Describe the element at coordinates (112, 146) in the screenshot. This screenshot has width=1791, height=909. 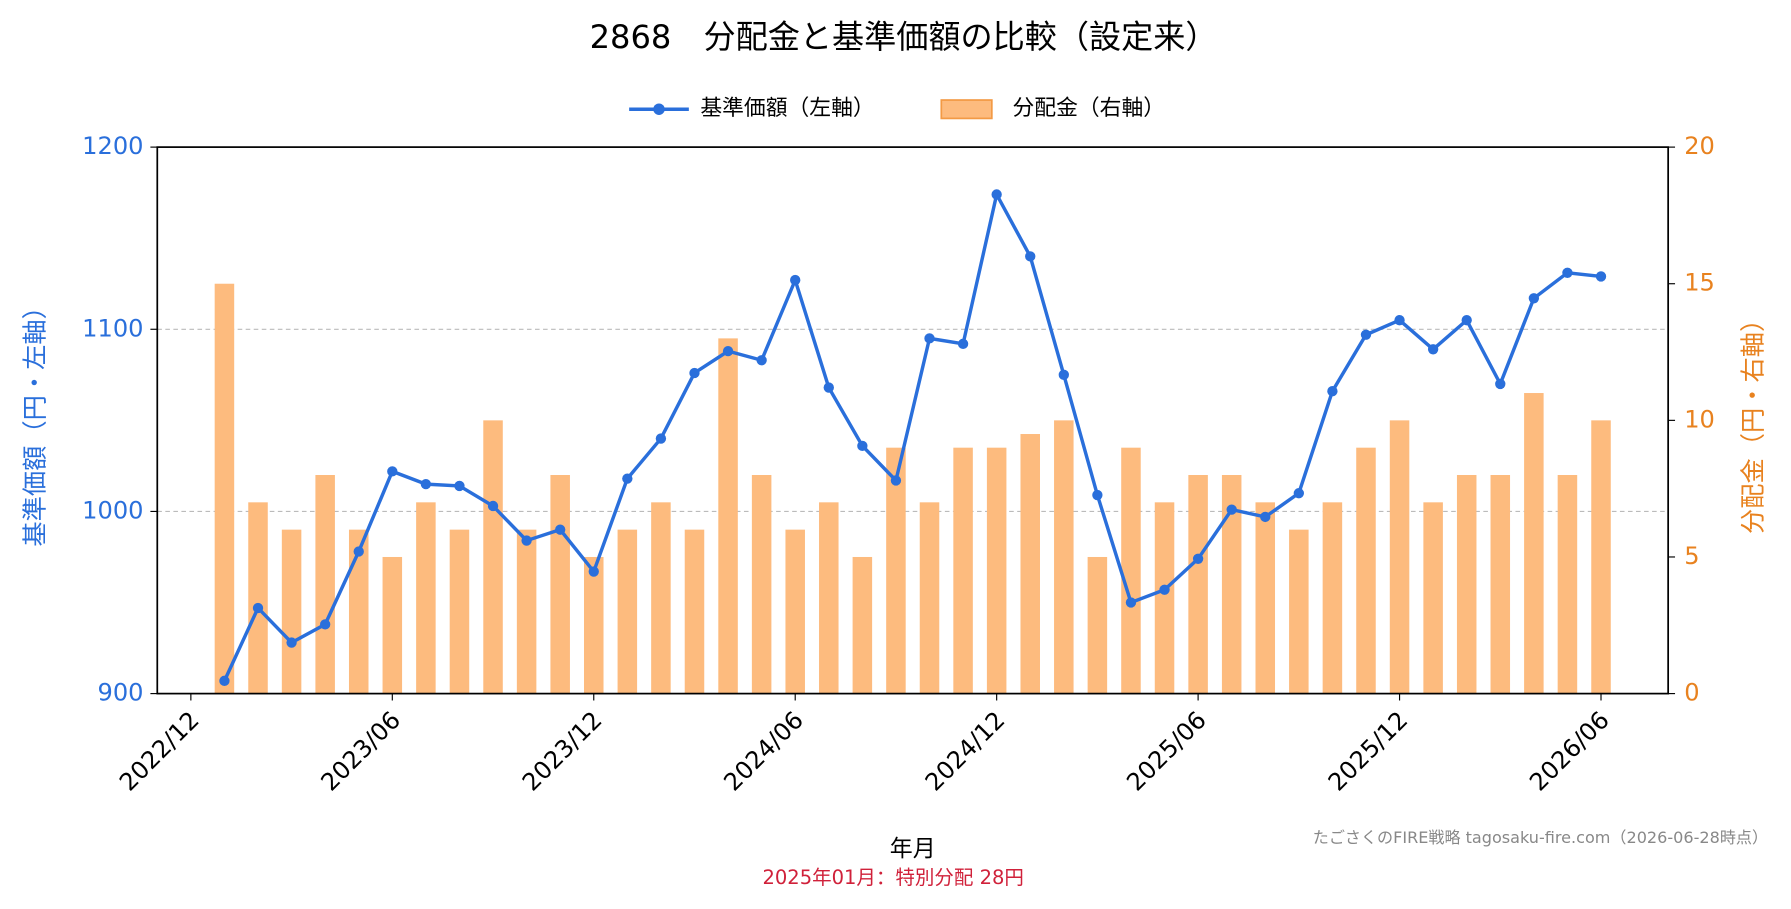
I see `y-tick-label: 1200` at that location.